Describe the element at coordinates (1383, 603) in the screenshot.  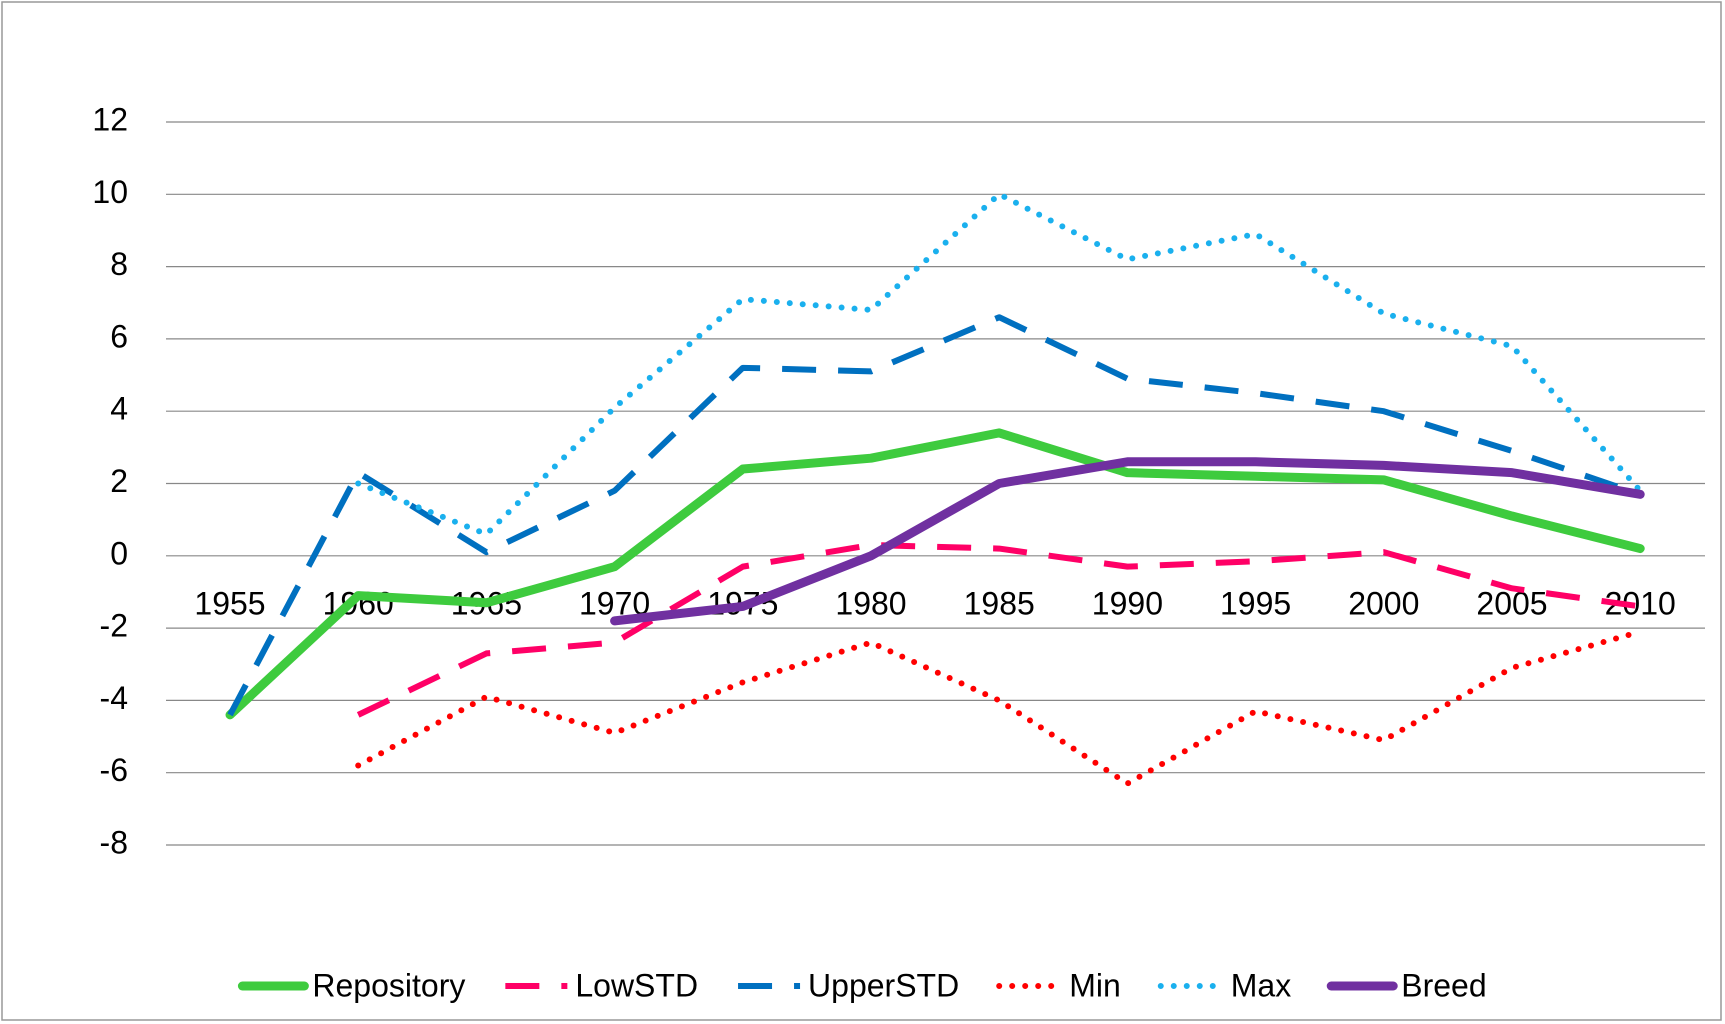
I see `x-tick-label: 2000` at that location.